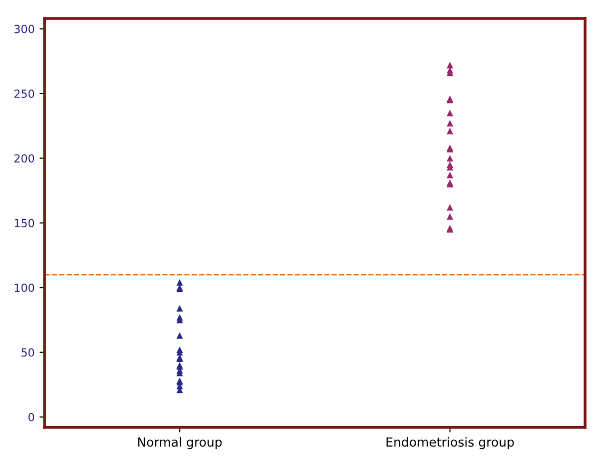 The height and width of the screenshot is (462, 594). Describe the element at coordinates (31, 417) in the screenshot. I see `y-tick-label: 0` at that location.